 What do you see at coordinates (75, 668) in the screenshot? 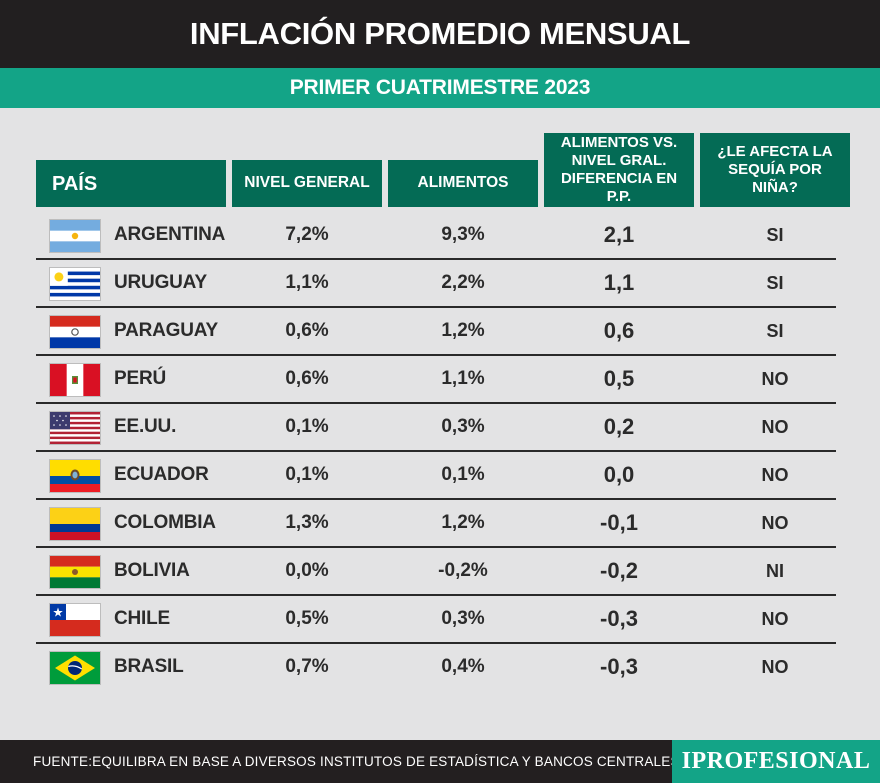
I see `brasil-flag-icon` at bounding box center [75, 668].